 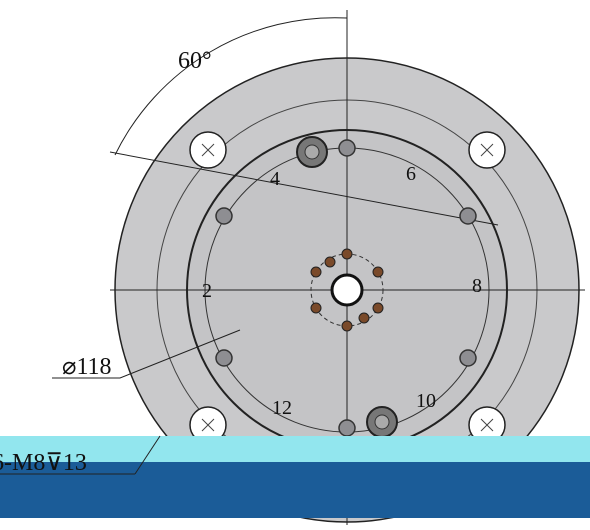 I want to click on thread-leader, so click(x=147, y=455).